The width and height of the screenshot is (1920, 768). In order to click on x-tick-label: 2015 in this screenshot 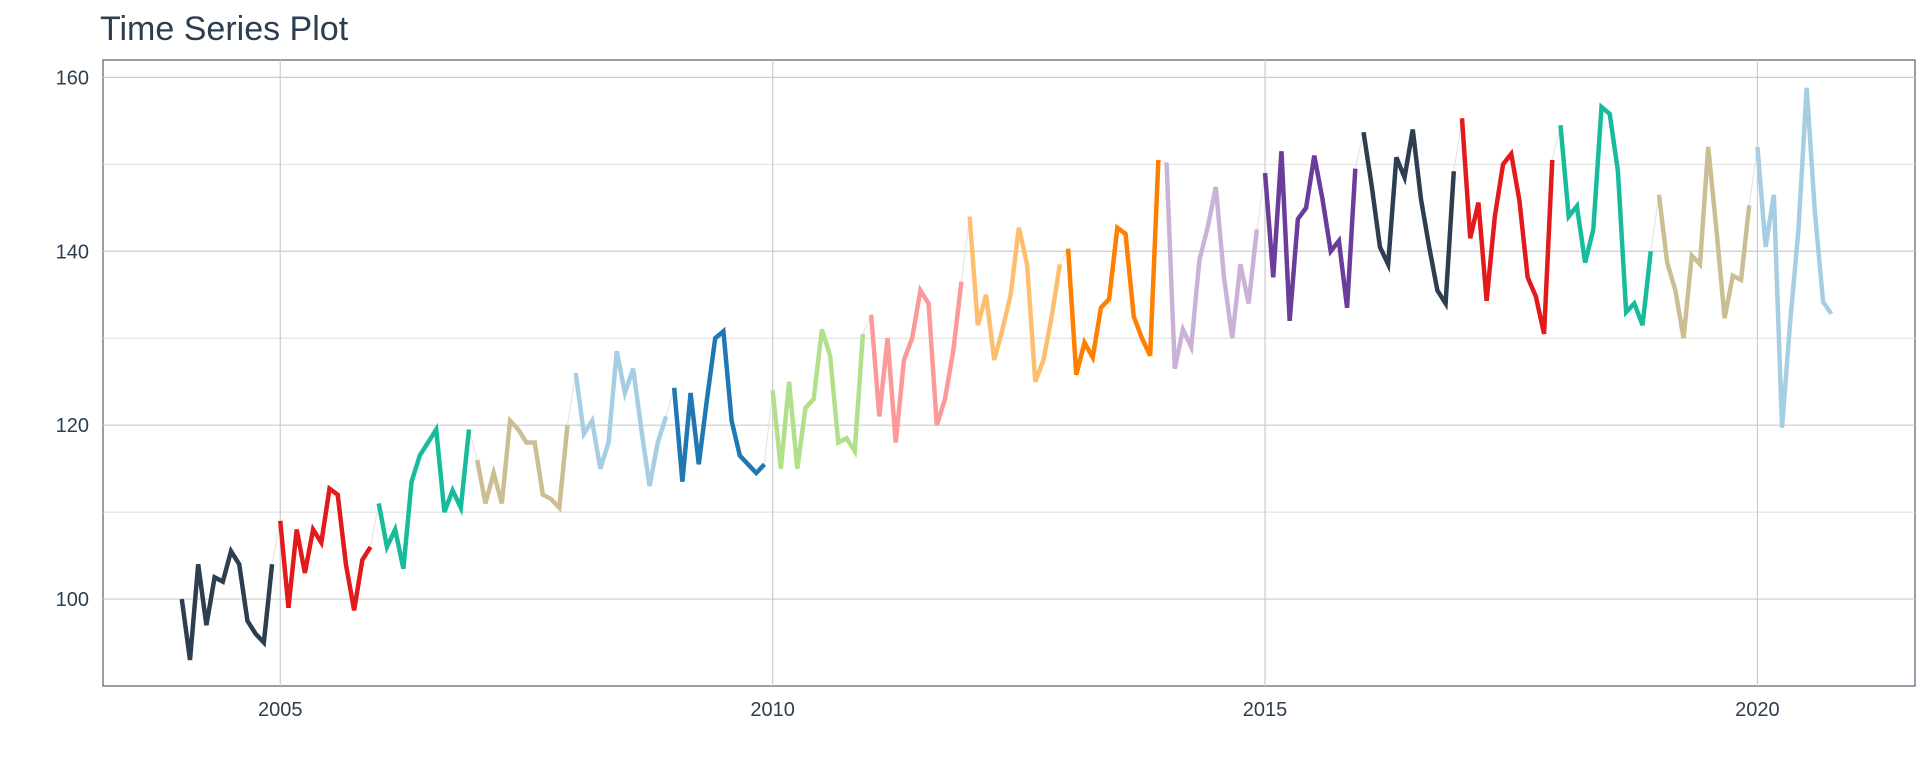, I will do `click(1265, 710)`.